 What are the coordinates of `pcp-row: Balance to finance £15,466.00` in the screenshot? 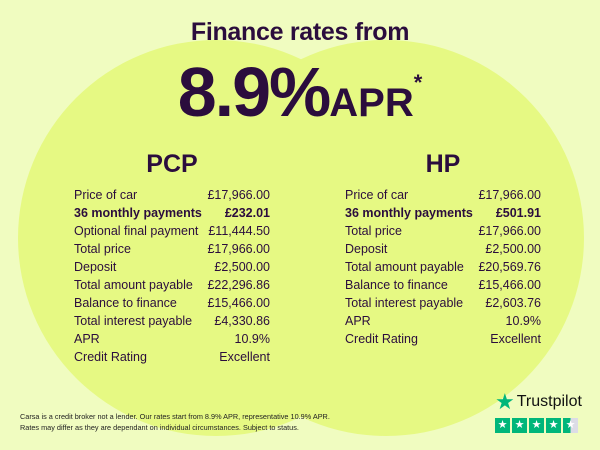 It's located at (172, 303).